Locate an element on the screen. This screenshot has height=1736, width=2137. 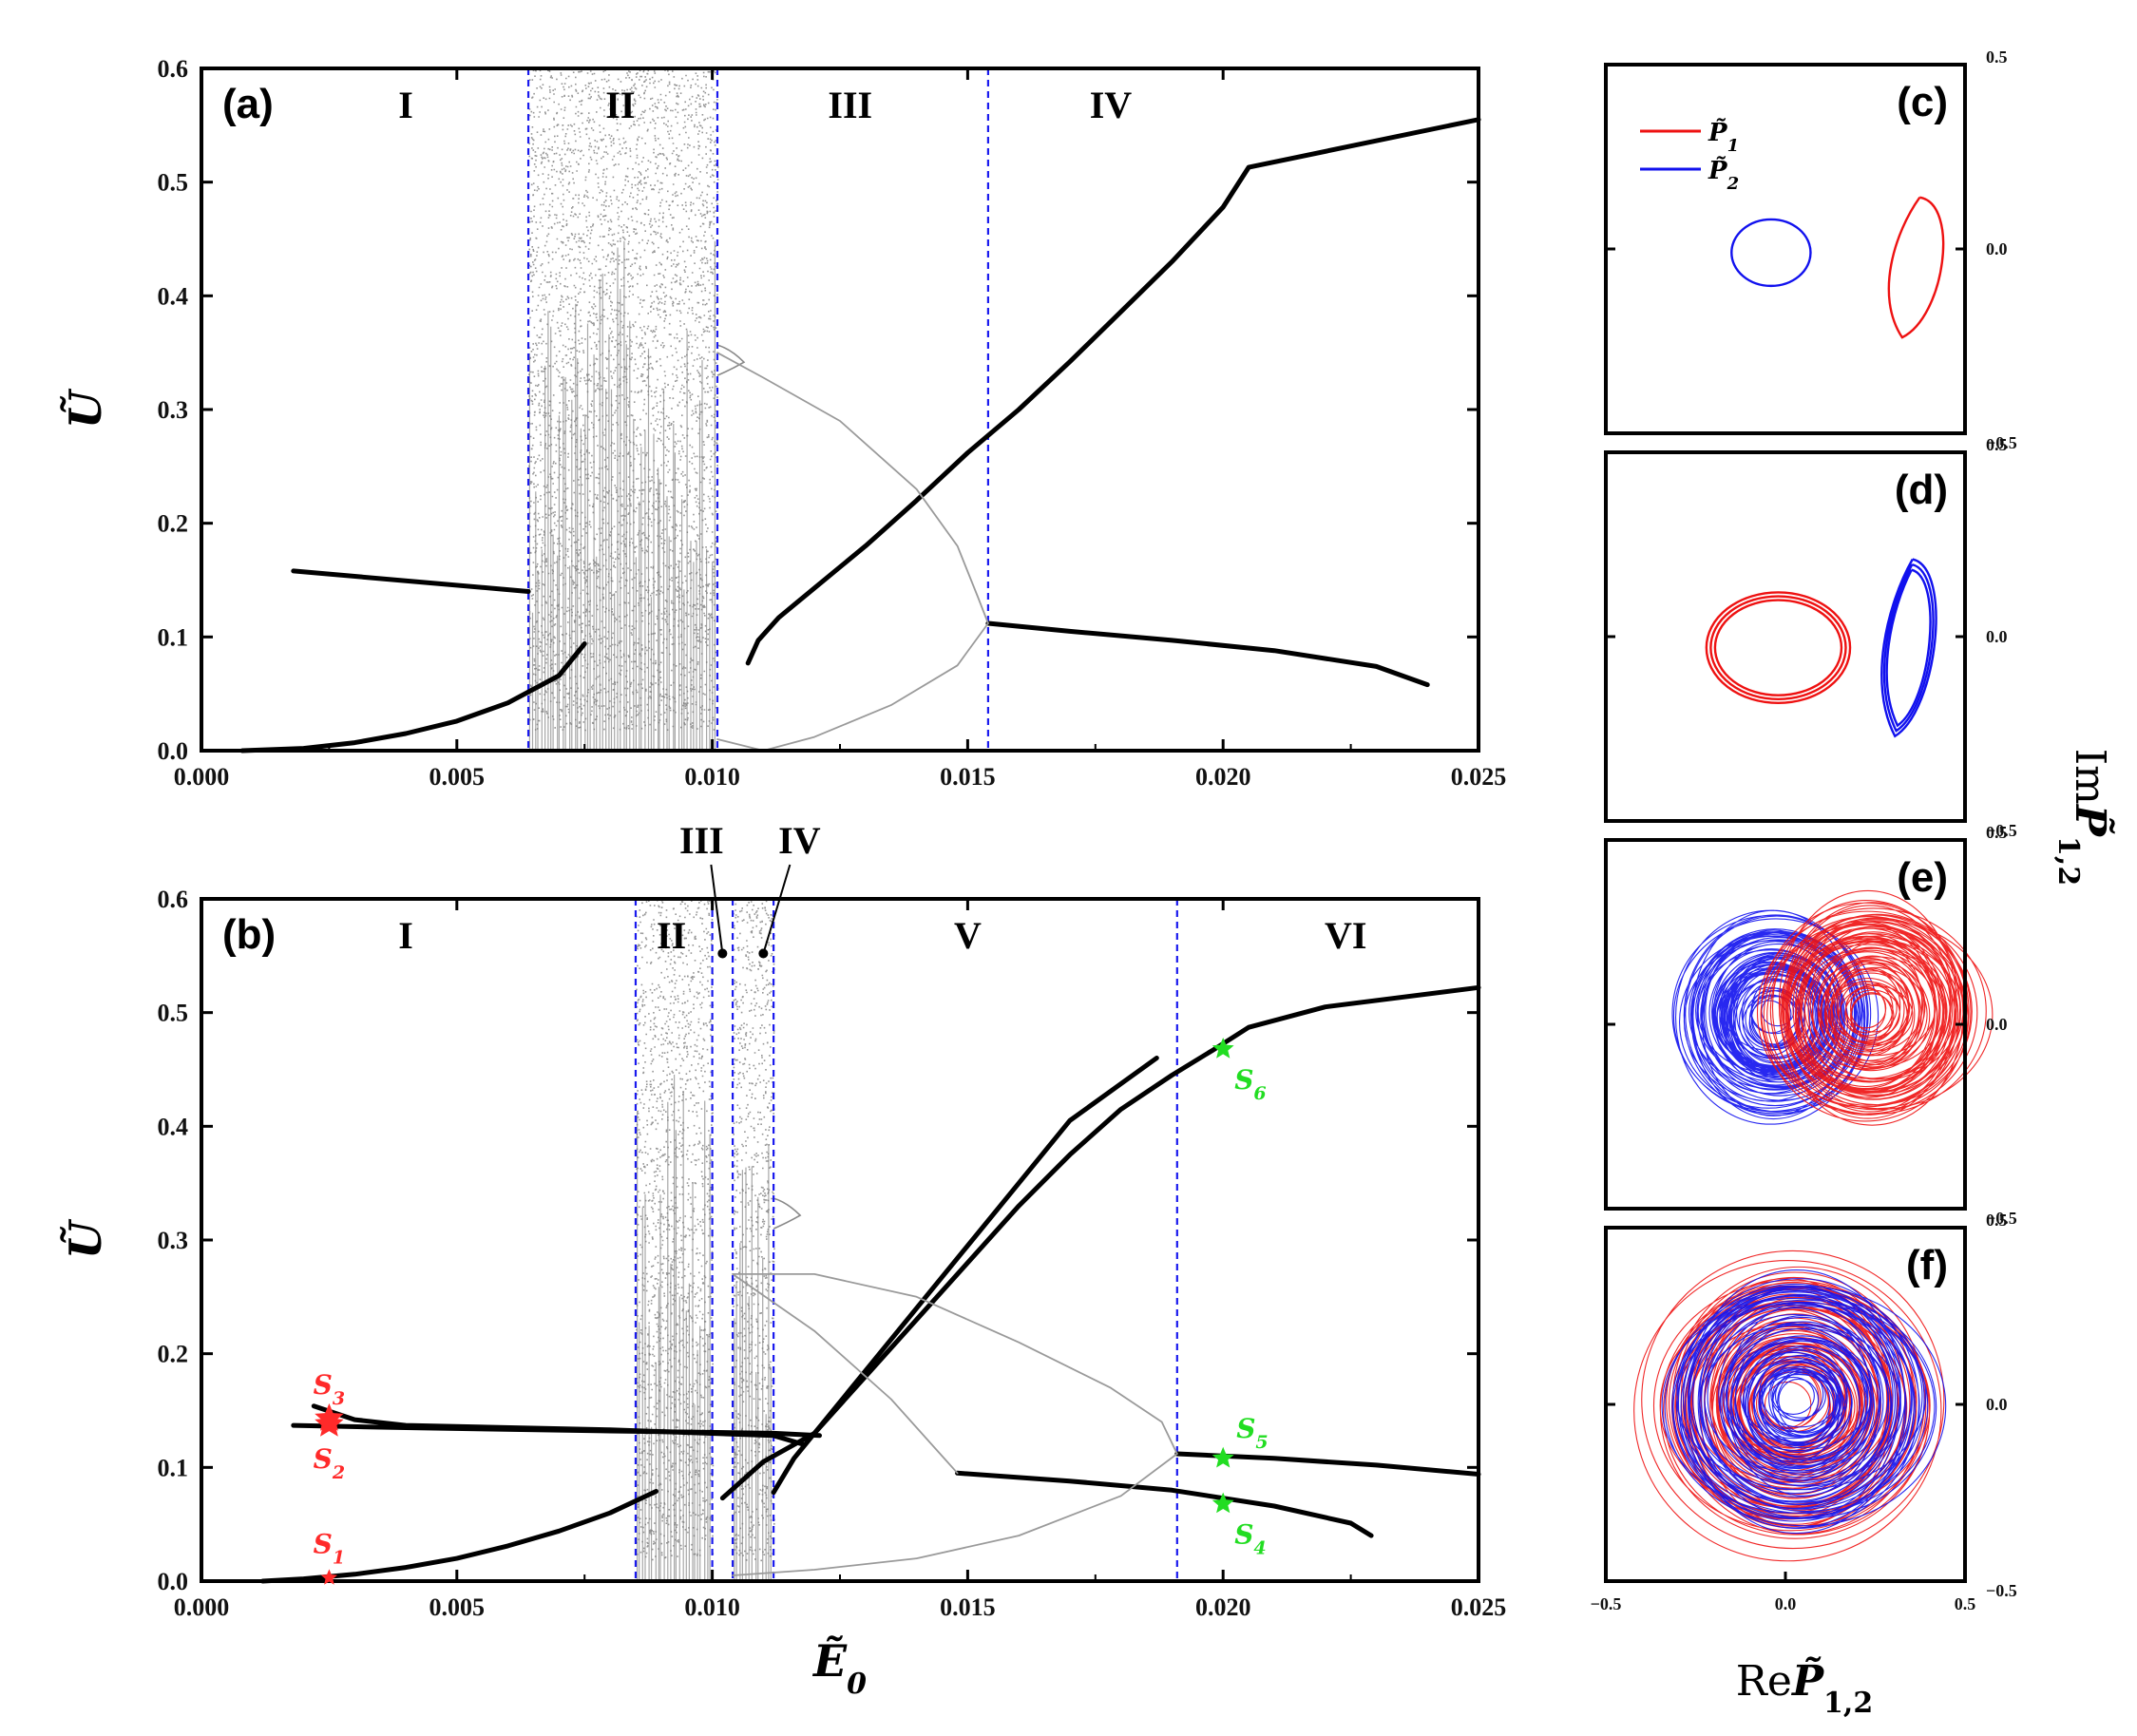
panel-c-ytick-label: 0.0 is located at coordinates (1997, 249).